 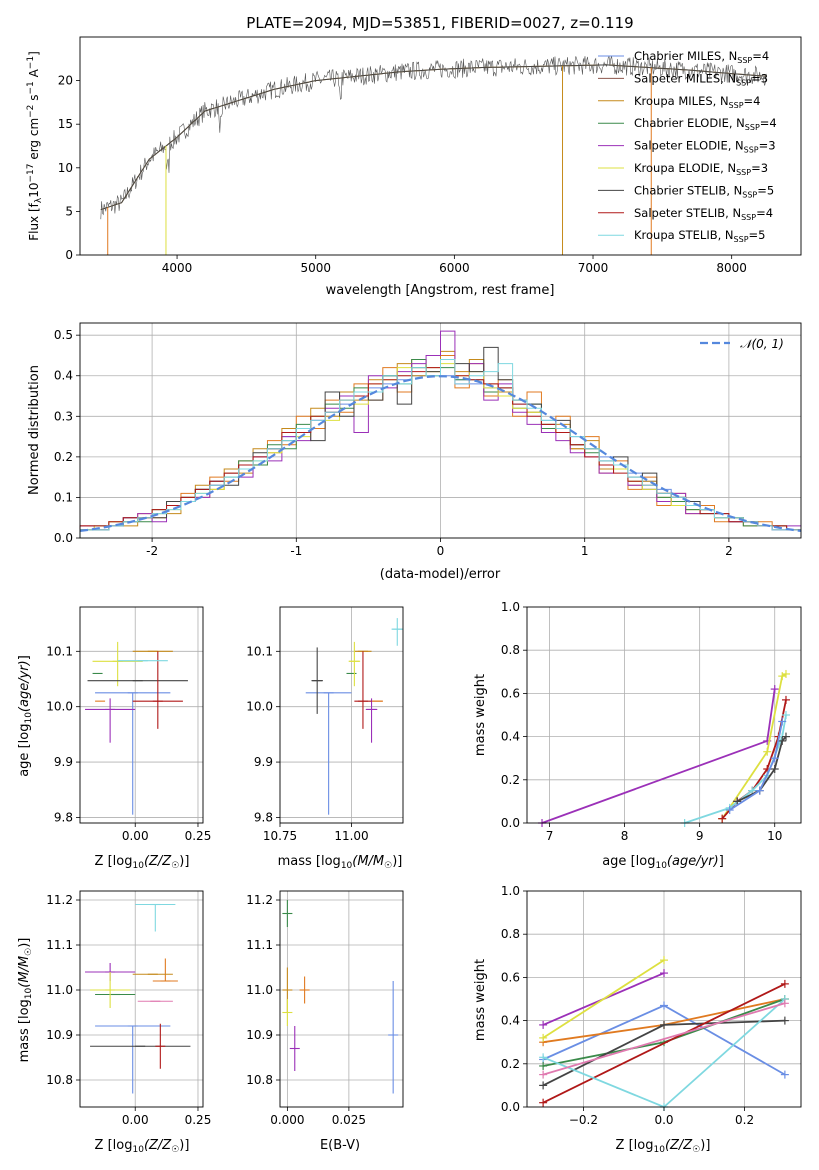 I want to click on y-tick-label: 0, so click(x=69, y=255).